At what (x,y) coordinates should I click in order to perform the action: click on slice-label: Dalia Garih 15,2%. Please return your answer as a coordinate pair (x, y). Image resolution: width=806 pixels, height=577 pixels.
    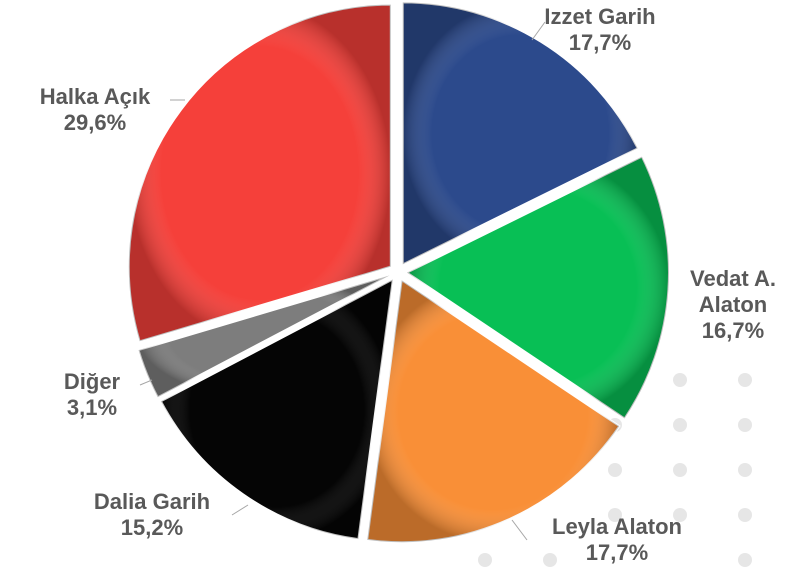
    Looking at the image, I should click on (152, 515).